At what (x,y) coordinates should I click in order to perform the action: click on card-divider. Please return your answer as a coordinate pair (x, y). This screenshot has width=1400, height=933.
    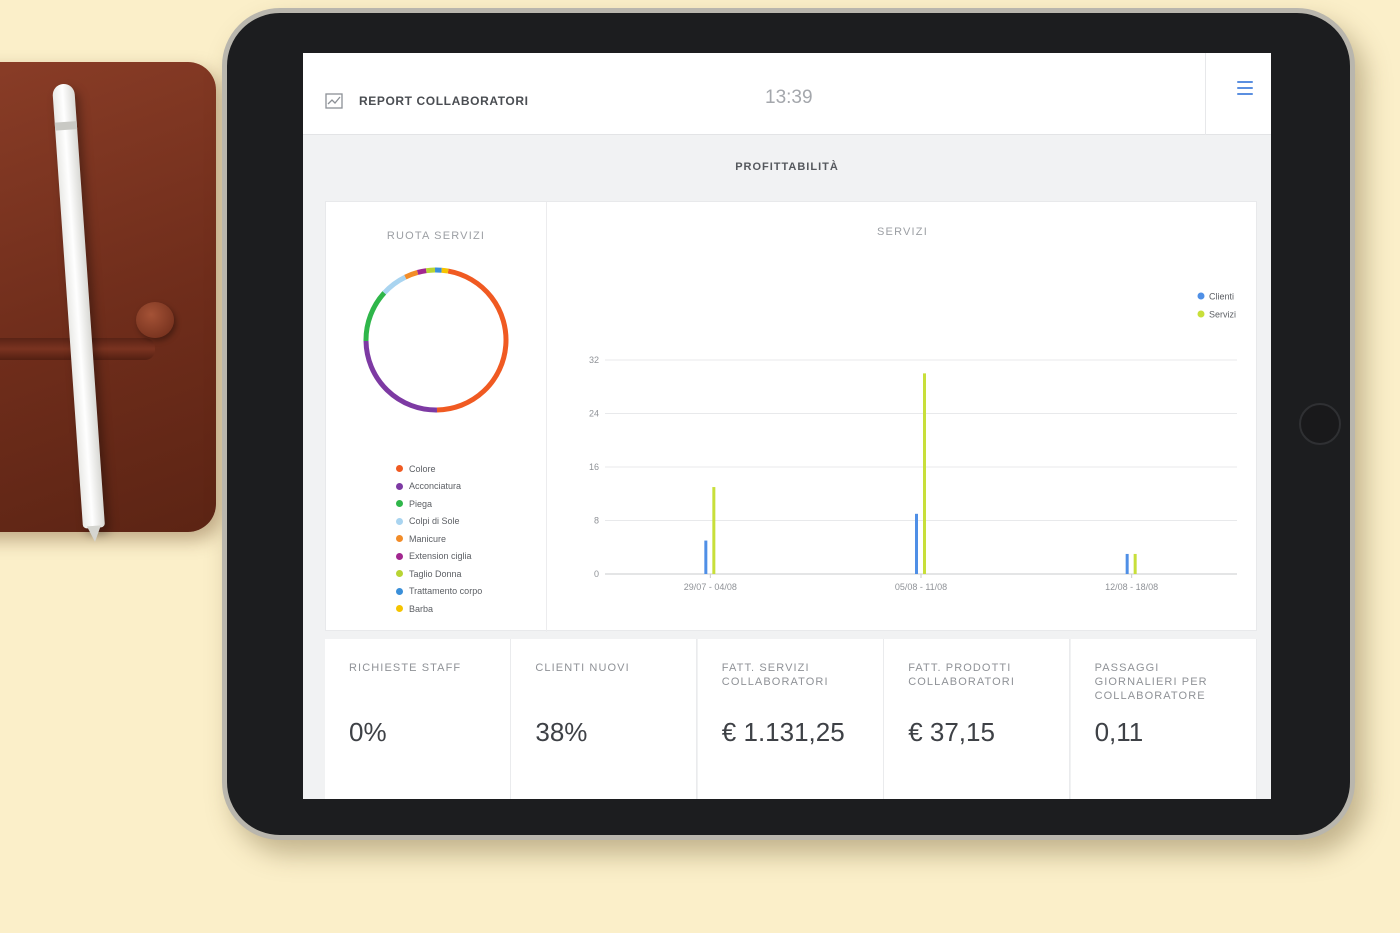
    Looking at the image, I should click on (546, 417).